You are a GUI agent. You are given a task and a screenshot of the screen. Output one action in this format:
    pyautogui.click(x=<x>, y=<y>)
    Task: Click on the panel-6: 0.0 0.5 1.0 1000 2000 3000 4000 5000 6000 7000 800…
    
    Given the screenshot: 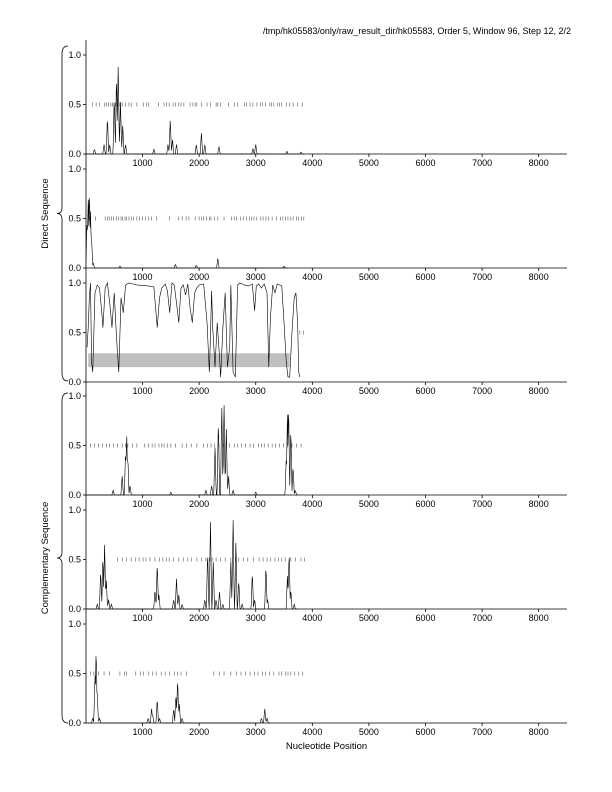 What is the action you would take?
    pyautogui.click(x=317, y=673)
    